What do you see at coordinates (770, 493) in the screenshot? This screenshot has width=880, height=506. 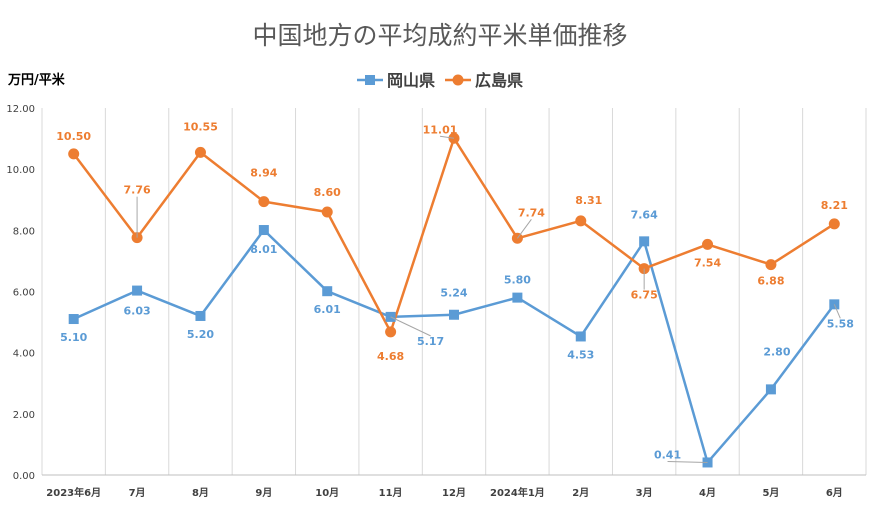 I see `x-tick-label: 5月` at bounding box center [770, 493].